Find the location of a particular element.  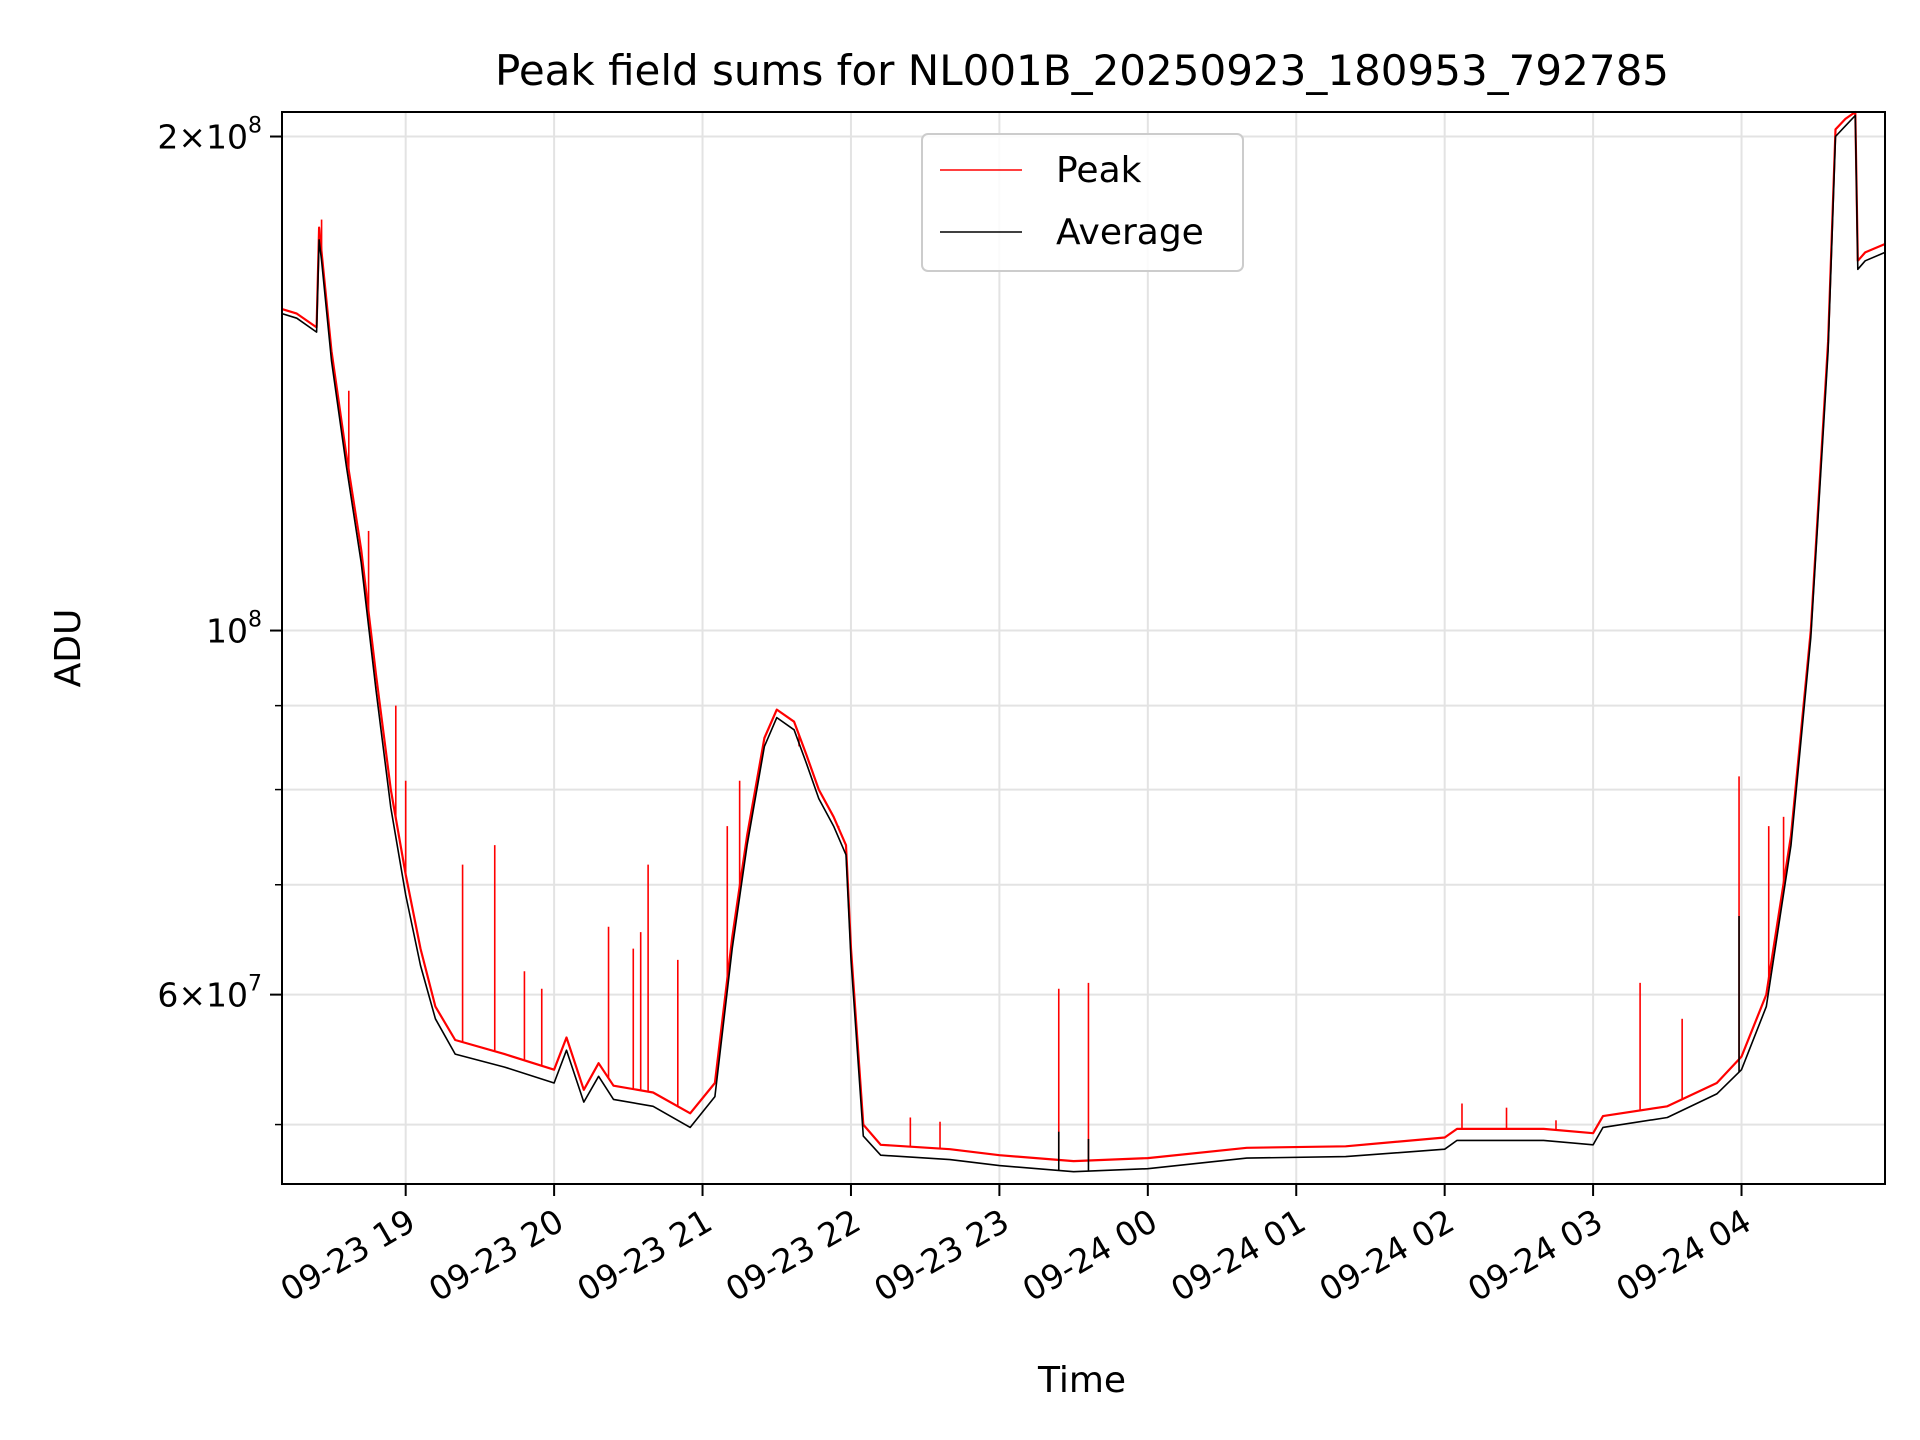

legend: Peak Average is located at coordinates (1082, 202).